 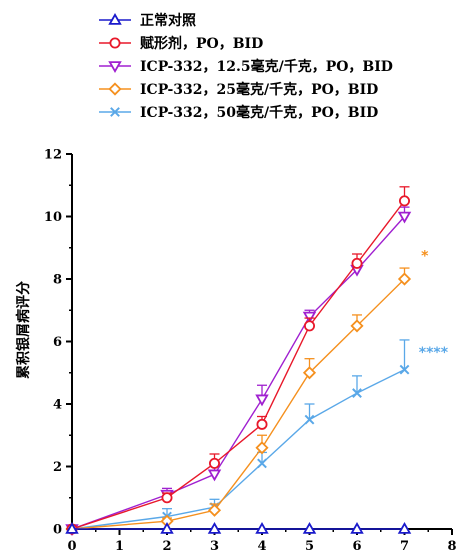 What do you see at coordinates (168, 20) in the screenshot?
I see `legend-label: 正常对照` at bounding box center [168, 20].